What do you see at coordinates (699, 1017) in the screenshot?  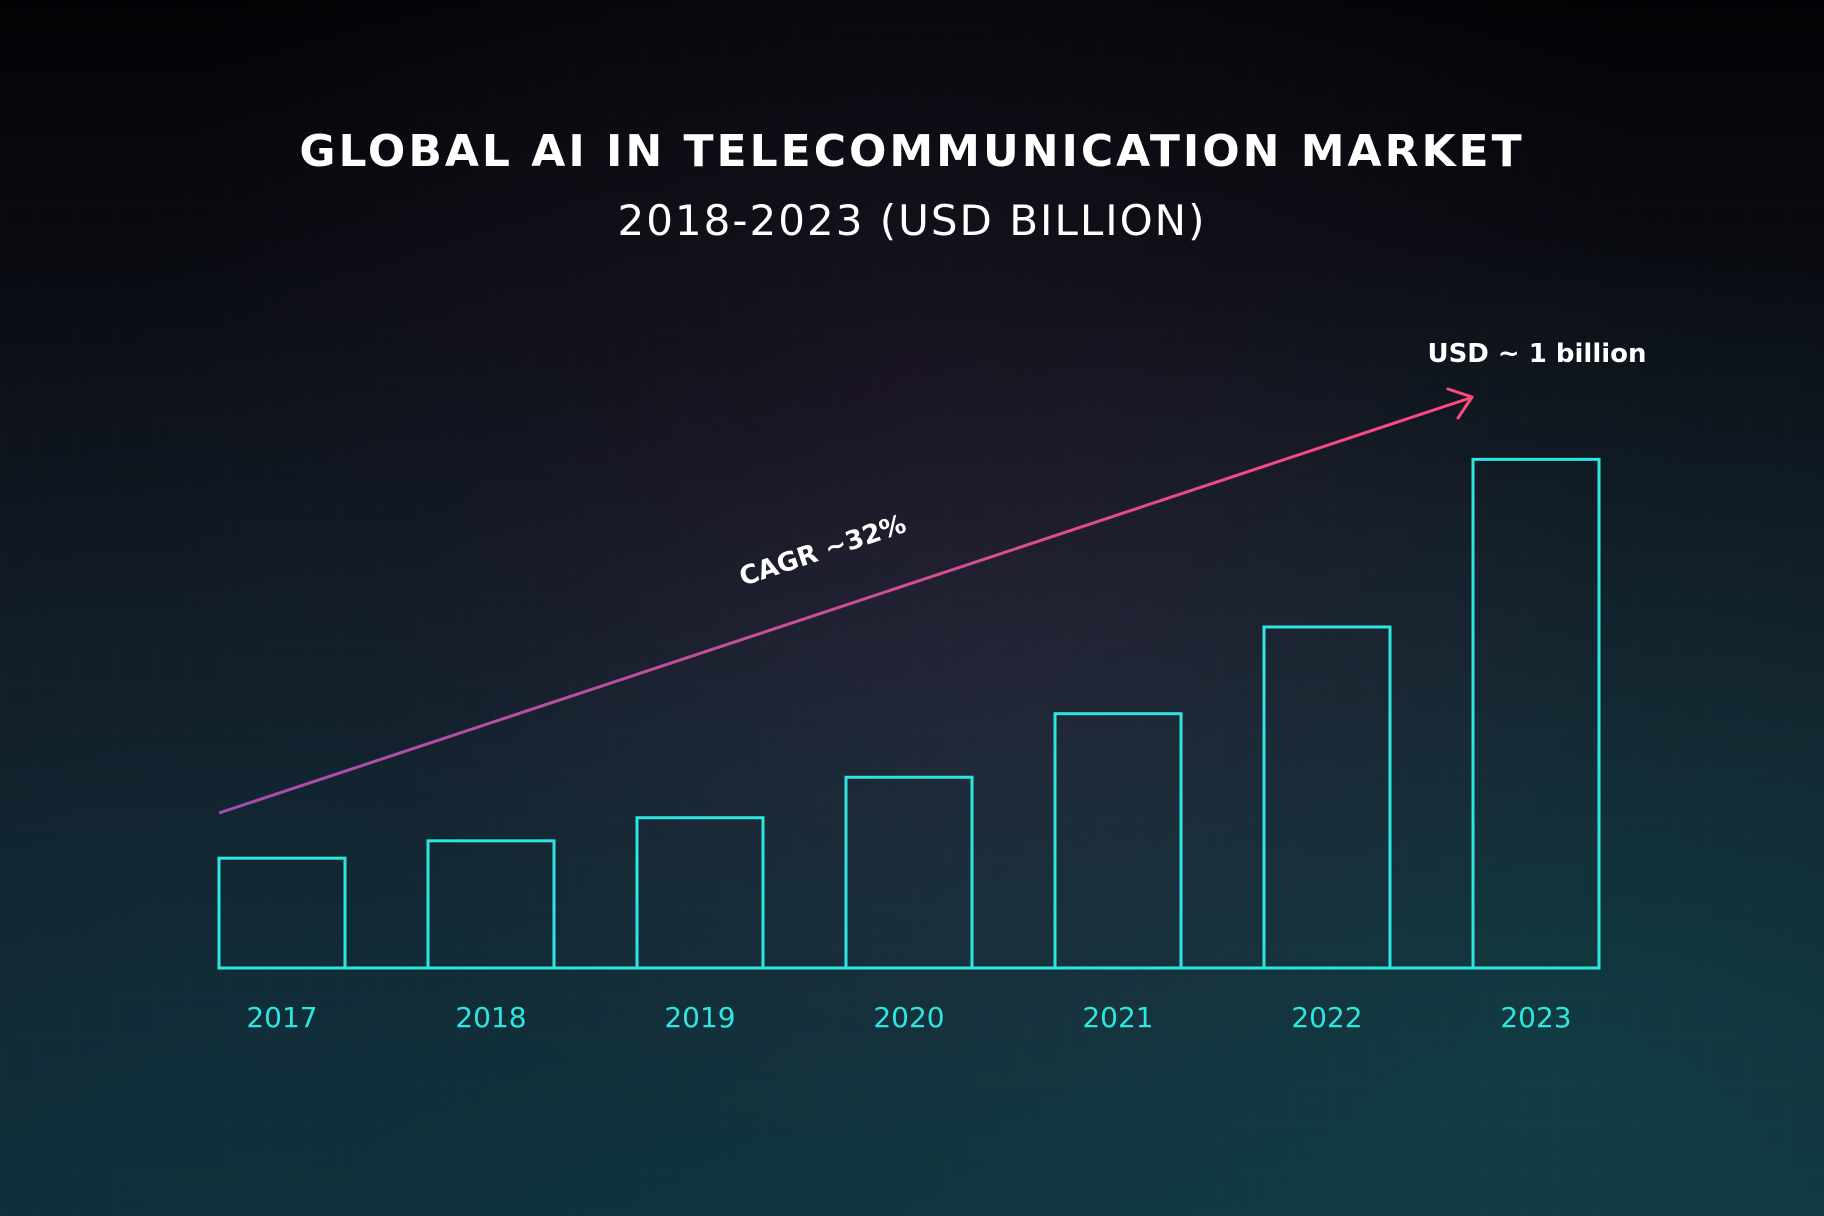 I see `x-tick-label-2019: 2019` at bounding box center [699, 1017].